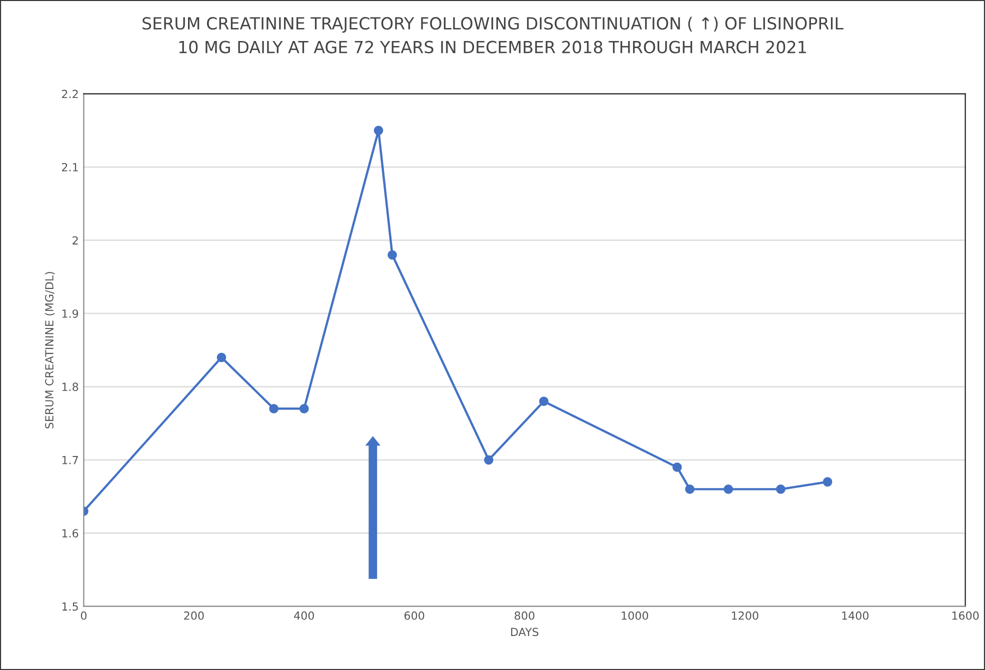 This screenshot has width=985, height=670. I want to click on y-tick-label: 1.9, so click(70, 313).